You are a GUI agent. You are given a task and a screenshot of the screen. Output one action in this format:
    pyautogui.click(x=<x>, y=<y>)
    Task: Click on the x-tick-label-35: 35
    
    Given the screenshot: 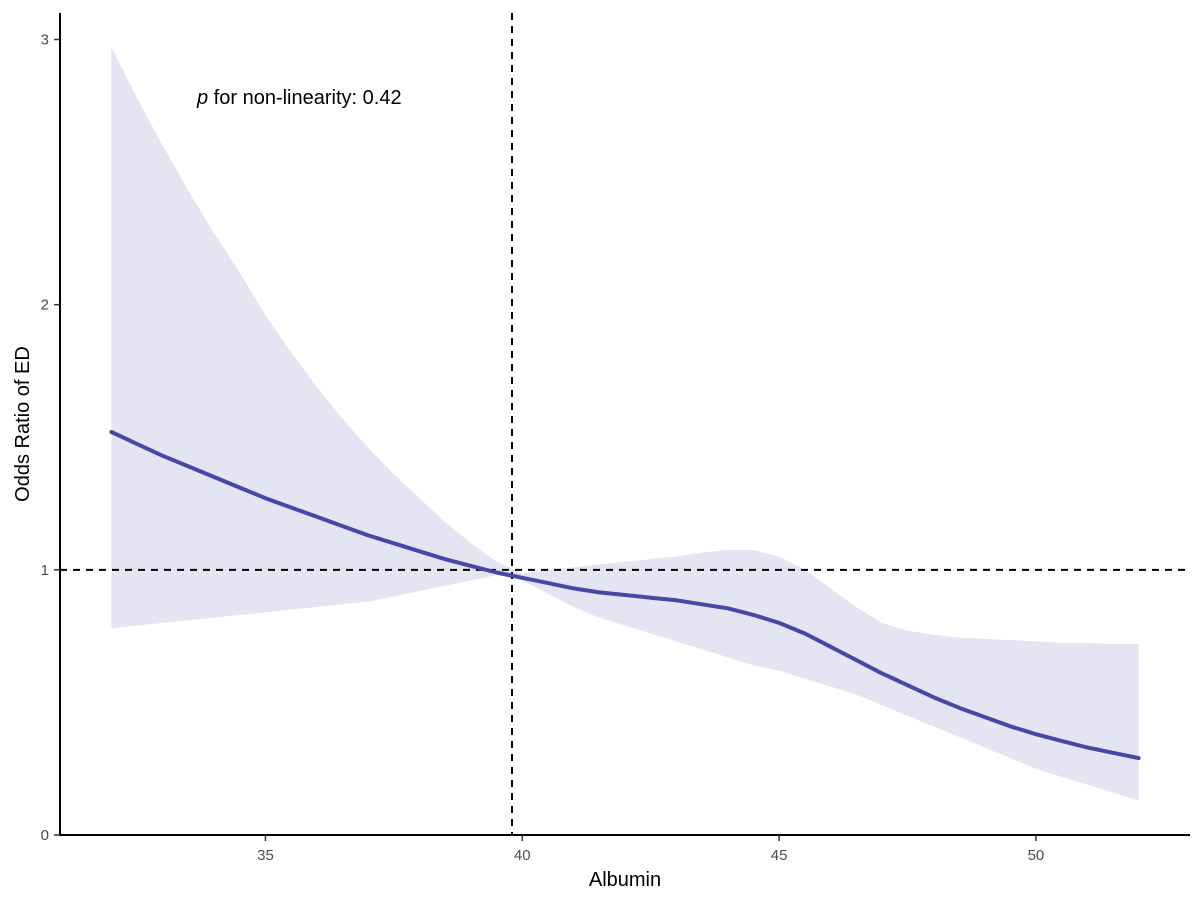 What is the action you would take?
    pyautogui.click(x=265, y=855)
    